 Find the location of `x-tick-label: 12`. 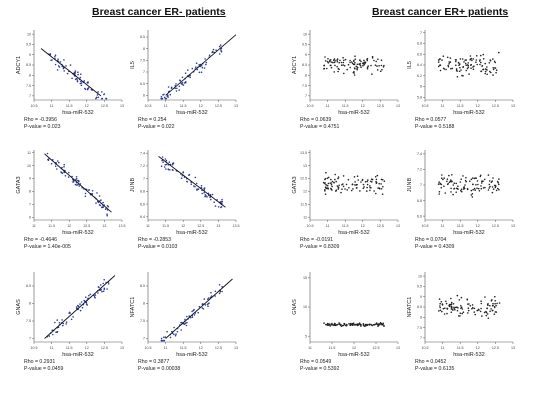

x-tick-label: 12 is located at coordinates (478, 348).